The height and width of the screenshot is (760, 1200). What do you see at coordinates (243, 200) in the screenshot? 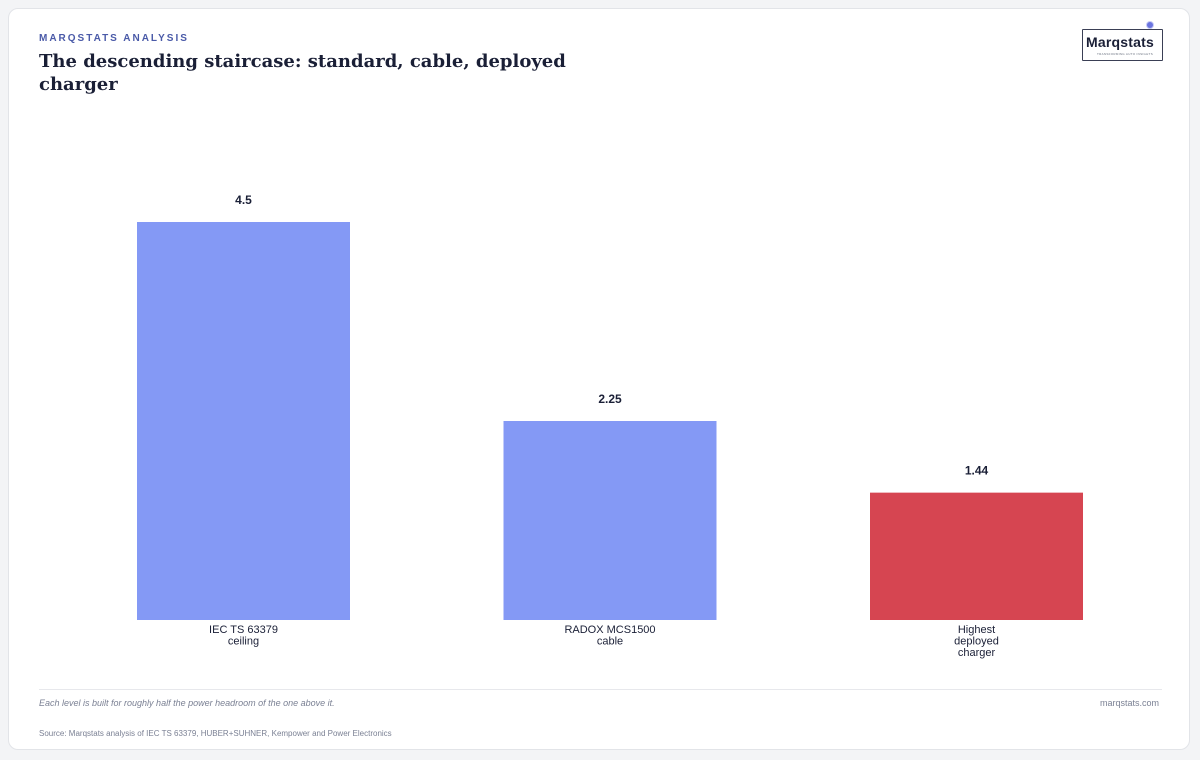
I see `value-label-1: 4.5` at bounding box center [243, 200].